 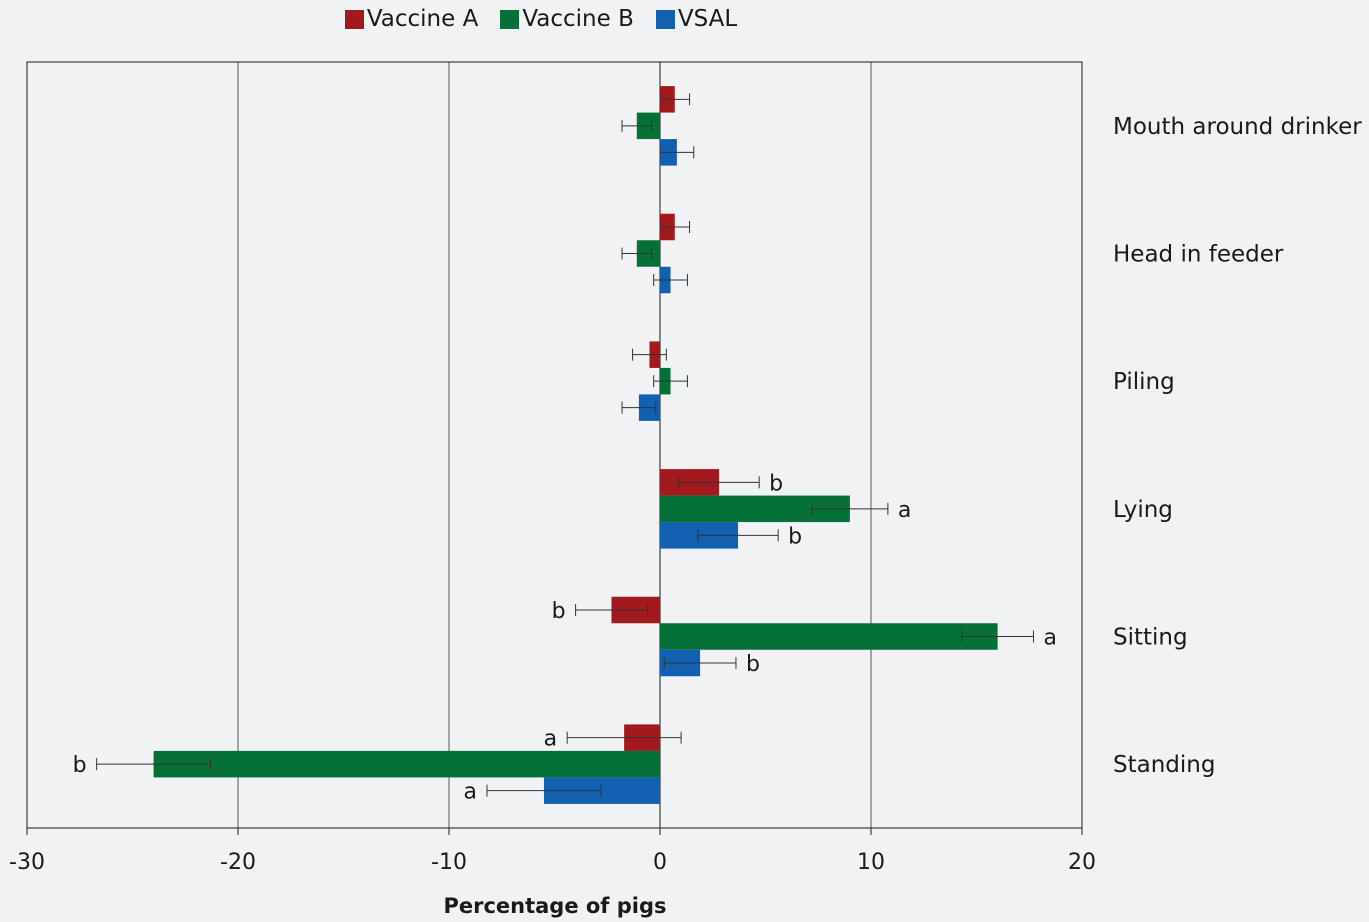 I want to click on chart-legend: Vaccine A Vaccine B VSAL, so click(x=541, y=19).